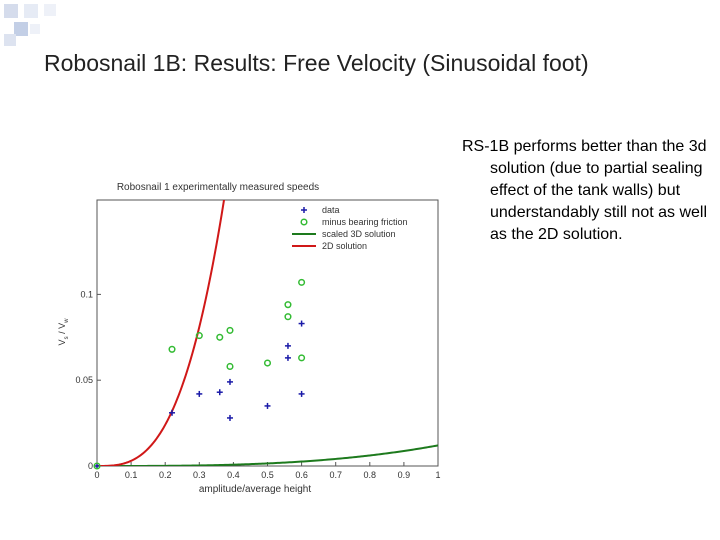  What do you see at coordinates (86, 294) in the screenshot?
I see `y-tick-label: 0.1` at bounding box center [86, 294].